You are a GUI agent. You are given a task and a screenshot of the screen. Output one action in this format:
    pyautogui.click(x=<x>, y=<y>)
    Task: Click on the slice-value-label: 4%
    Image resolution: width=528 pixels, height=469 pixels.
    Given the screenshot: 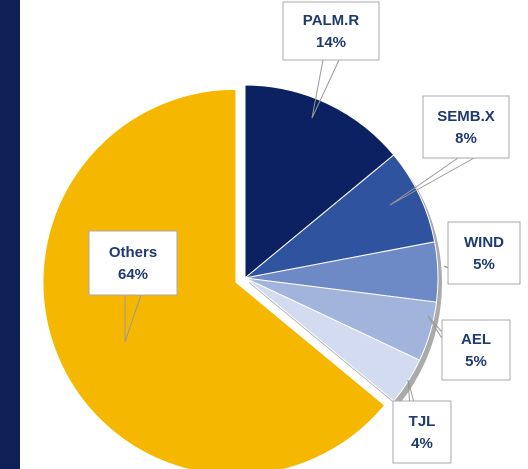 What is the action you would take?
    pyautogui.click(x=422, y=443)
    